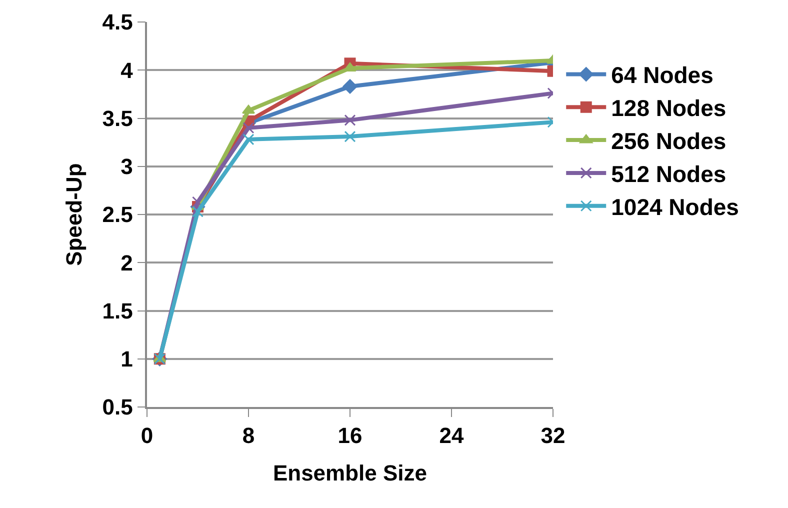 The height and width of the screenshot is (508, 788). Describe the element at coordinates (117, 22) in the screenshot. I see `y-tick-label: 4.5` at that location.